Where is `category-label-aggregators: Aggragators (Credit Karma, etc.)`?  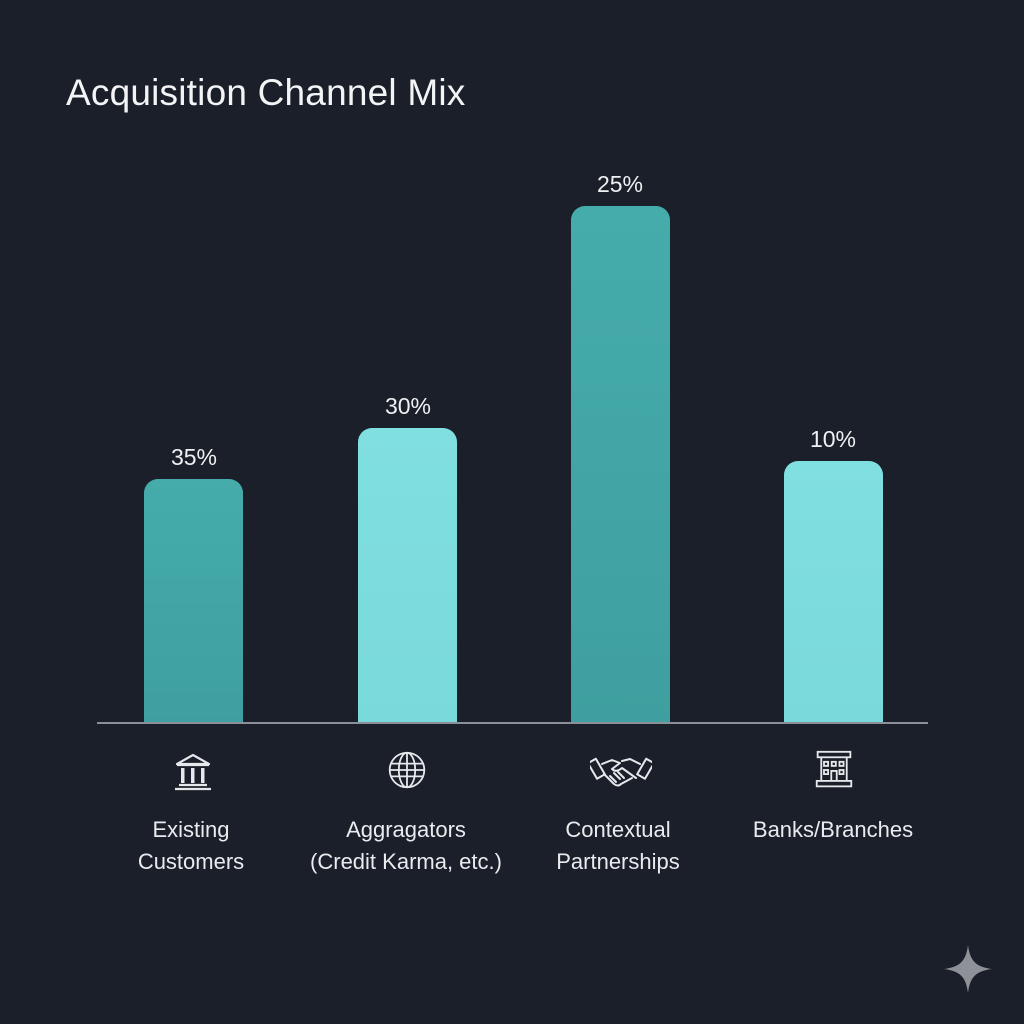 category-label-aggregators: Aggragators (Credit Karma, etc.) is located at coordinates (406, 846).